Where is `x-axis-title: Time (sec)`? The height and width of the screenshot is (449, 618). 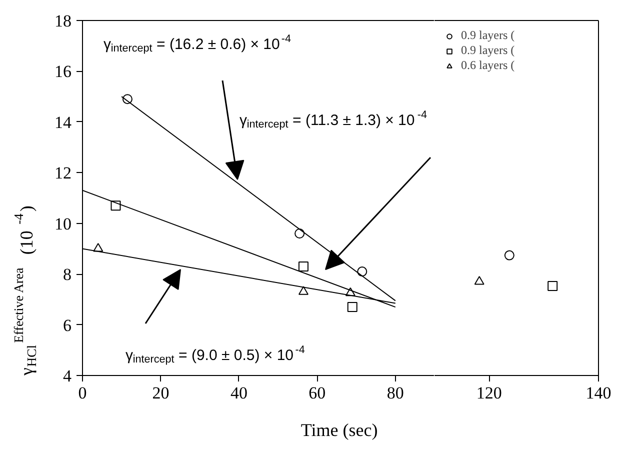
x-axis-title: Time (sec) is located at coordinates (339, 430).